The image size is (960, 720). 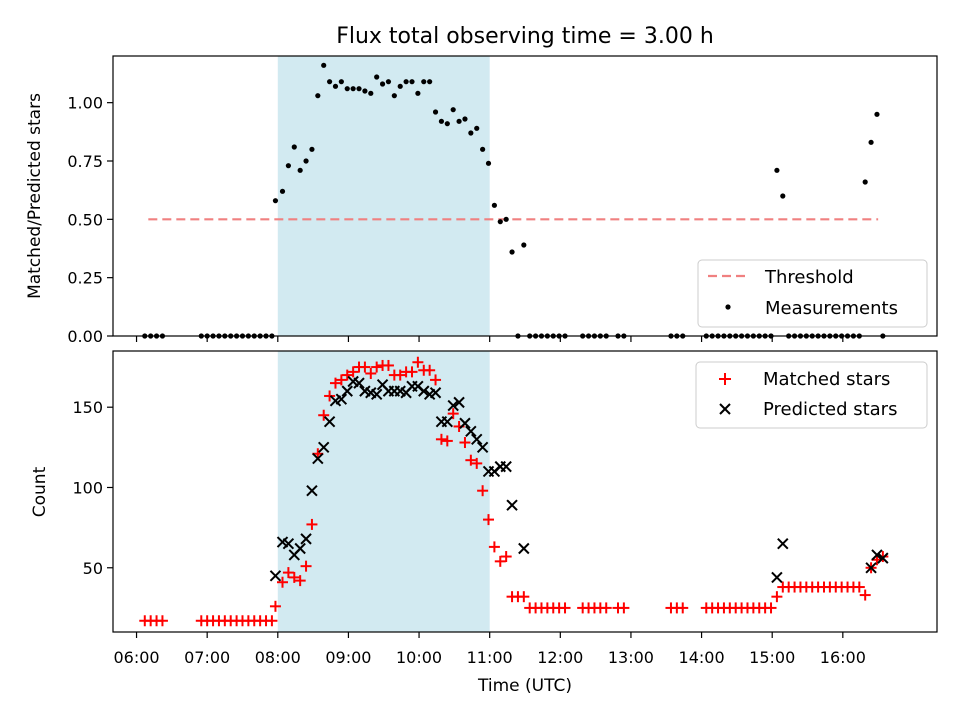 I want to click on y-tick-label: 0.25, so click(x=85, y=278).